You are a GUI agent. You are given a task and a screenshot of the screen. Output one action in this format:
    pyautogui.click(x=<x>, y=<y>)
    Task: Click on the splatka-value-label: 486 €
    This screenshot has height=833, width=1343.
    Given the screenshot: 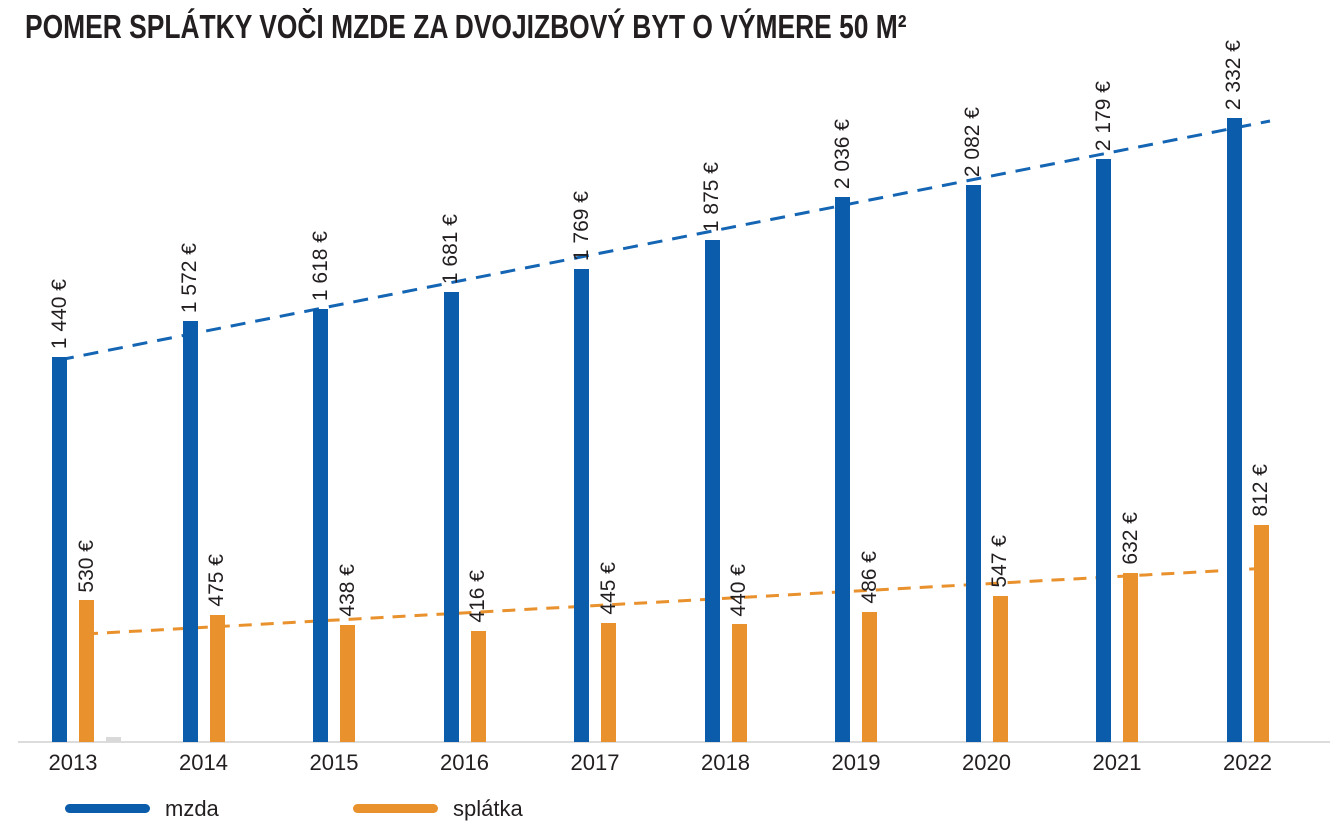 What is the action you would take?
    pyautogui.click(x=869, y=577)
    